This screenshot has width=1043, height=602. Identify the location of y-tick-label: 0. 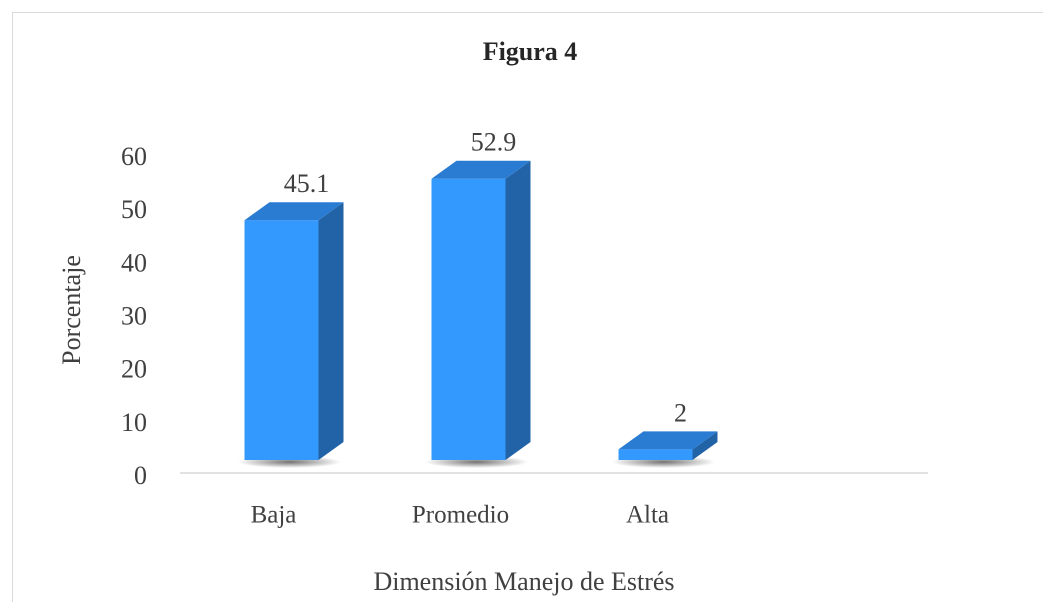
(140, 475).